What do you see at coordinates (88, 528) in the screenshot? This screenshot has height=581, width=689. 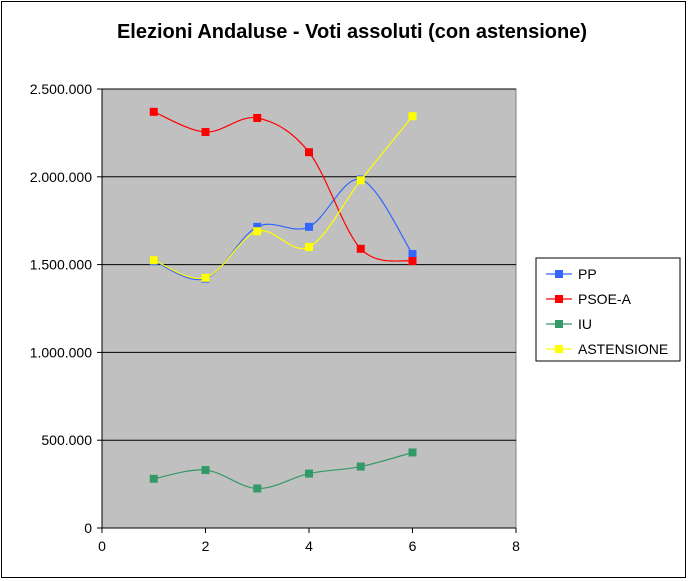 I see `y-tick-label-0: 0` at bounding box center [88, 528].